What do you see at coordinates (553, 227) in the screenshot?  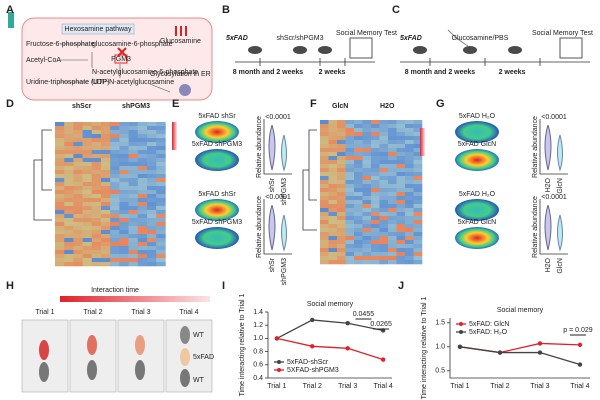 I see `violin-axis` at bounding box center [553, 227].